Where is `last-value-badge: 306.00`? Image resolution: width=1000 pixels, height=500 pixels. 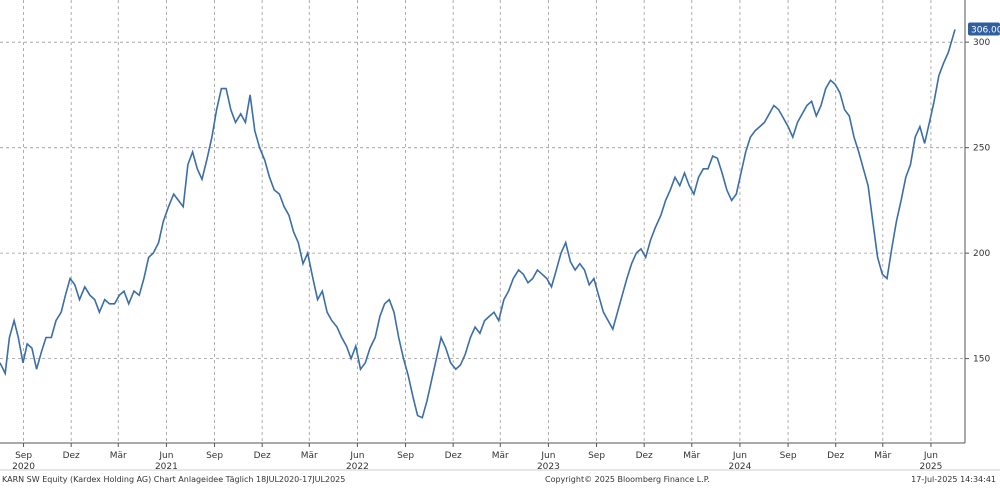
last-value-badge: 306.00 is located at coordinates (984, 29).